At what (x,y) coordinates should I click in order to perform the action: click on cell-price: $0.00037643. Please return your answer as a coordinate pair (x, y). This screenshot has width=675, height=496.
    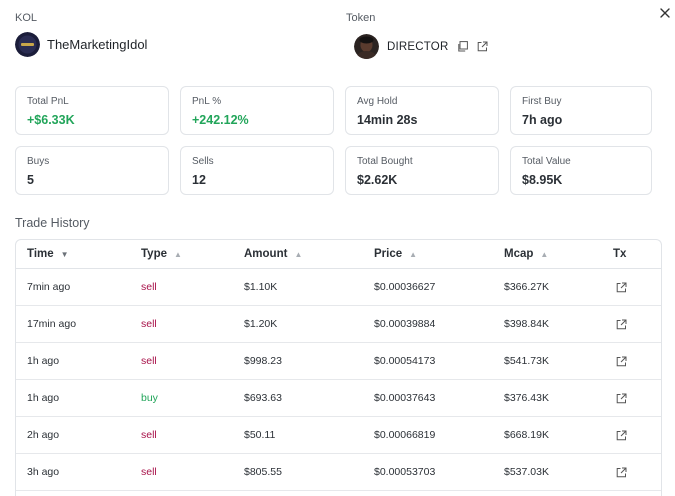
    Looking at the image, I should click on (405, 398).